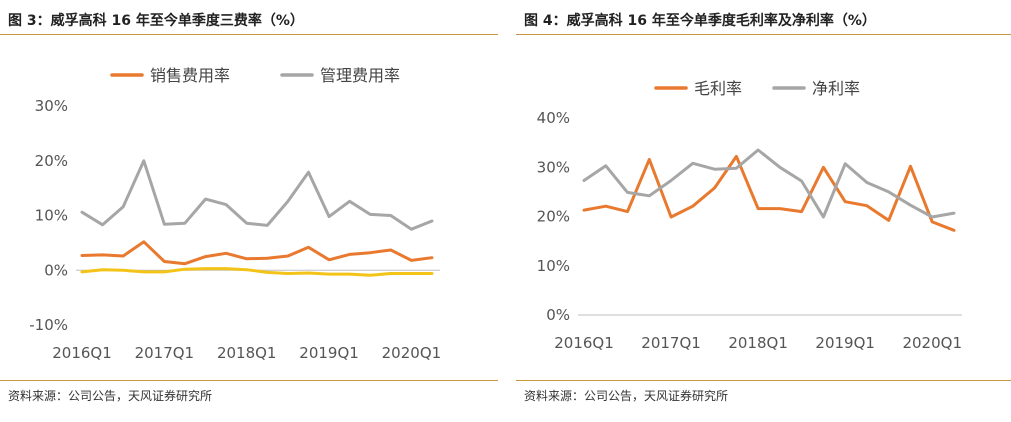 This screenshot has width=1011, height=422. What do you see at coordinates (190, 75) in the screenshot?
I see `legend-label: 销售费用率` at bounding box center [190, 75].